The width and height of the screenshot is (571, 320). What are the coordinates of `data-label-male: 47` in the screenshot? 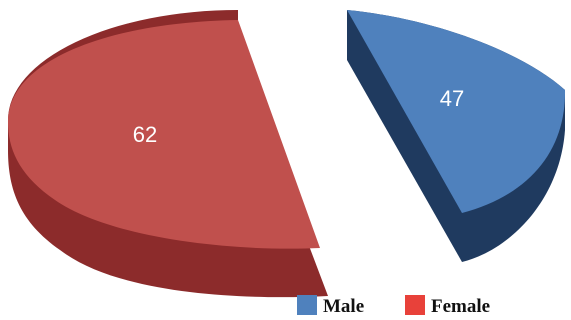 It's located at (452, 98).